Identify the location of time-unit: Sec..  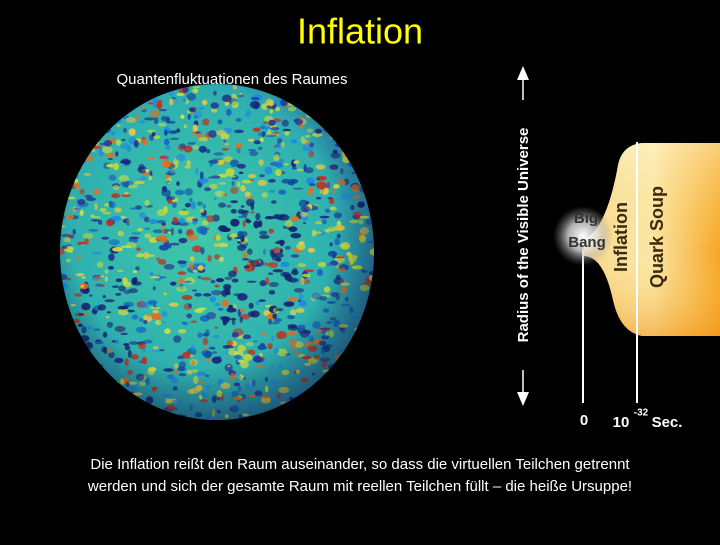
(667, 422).